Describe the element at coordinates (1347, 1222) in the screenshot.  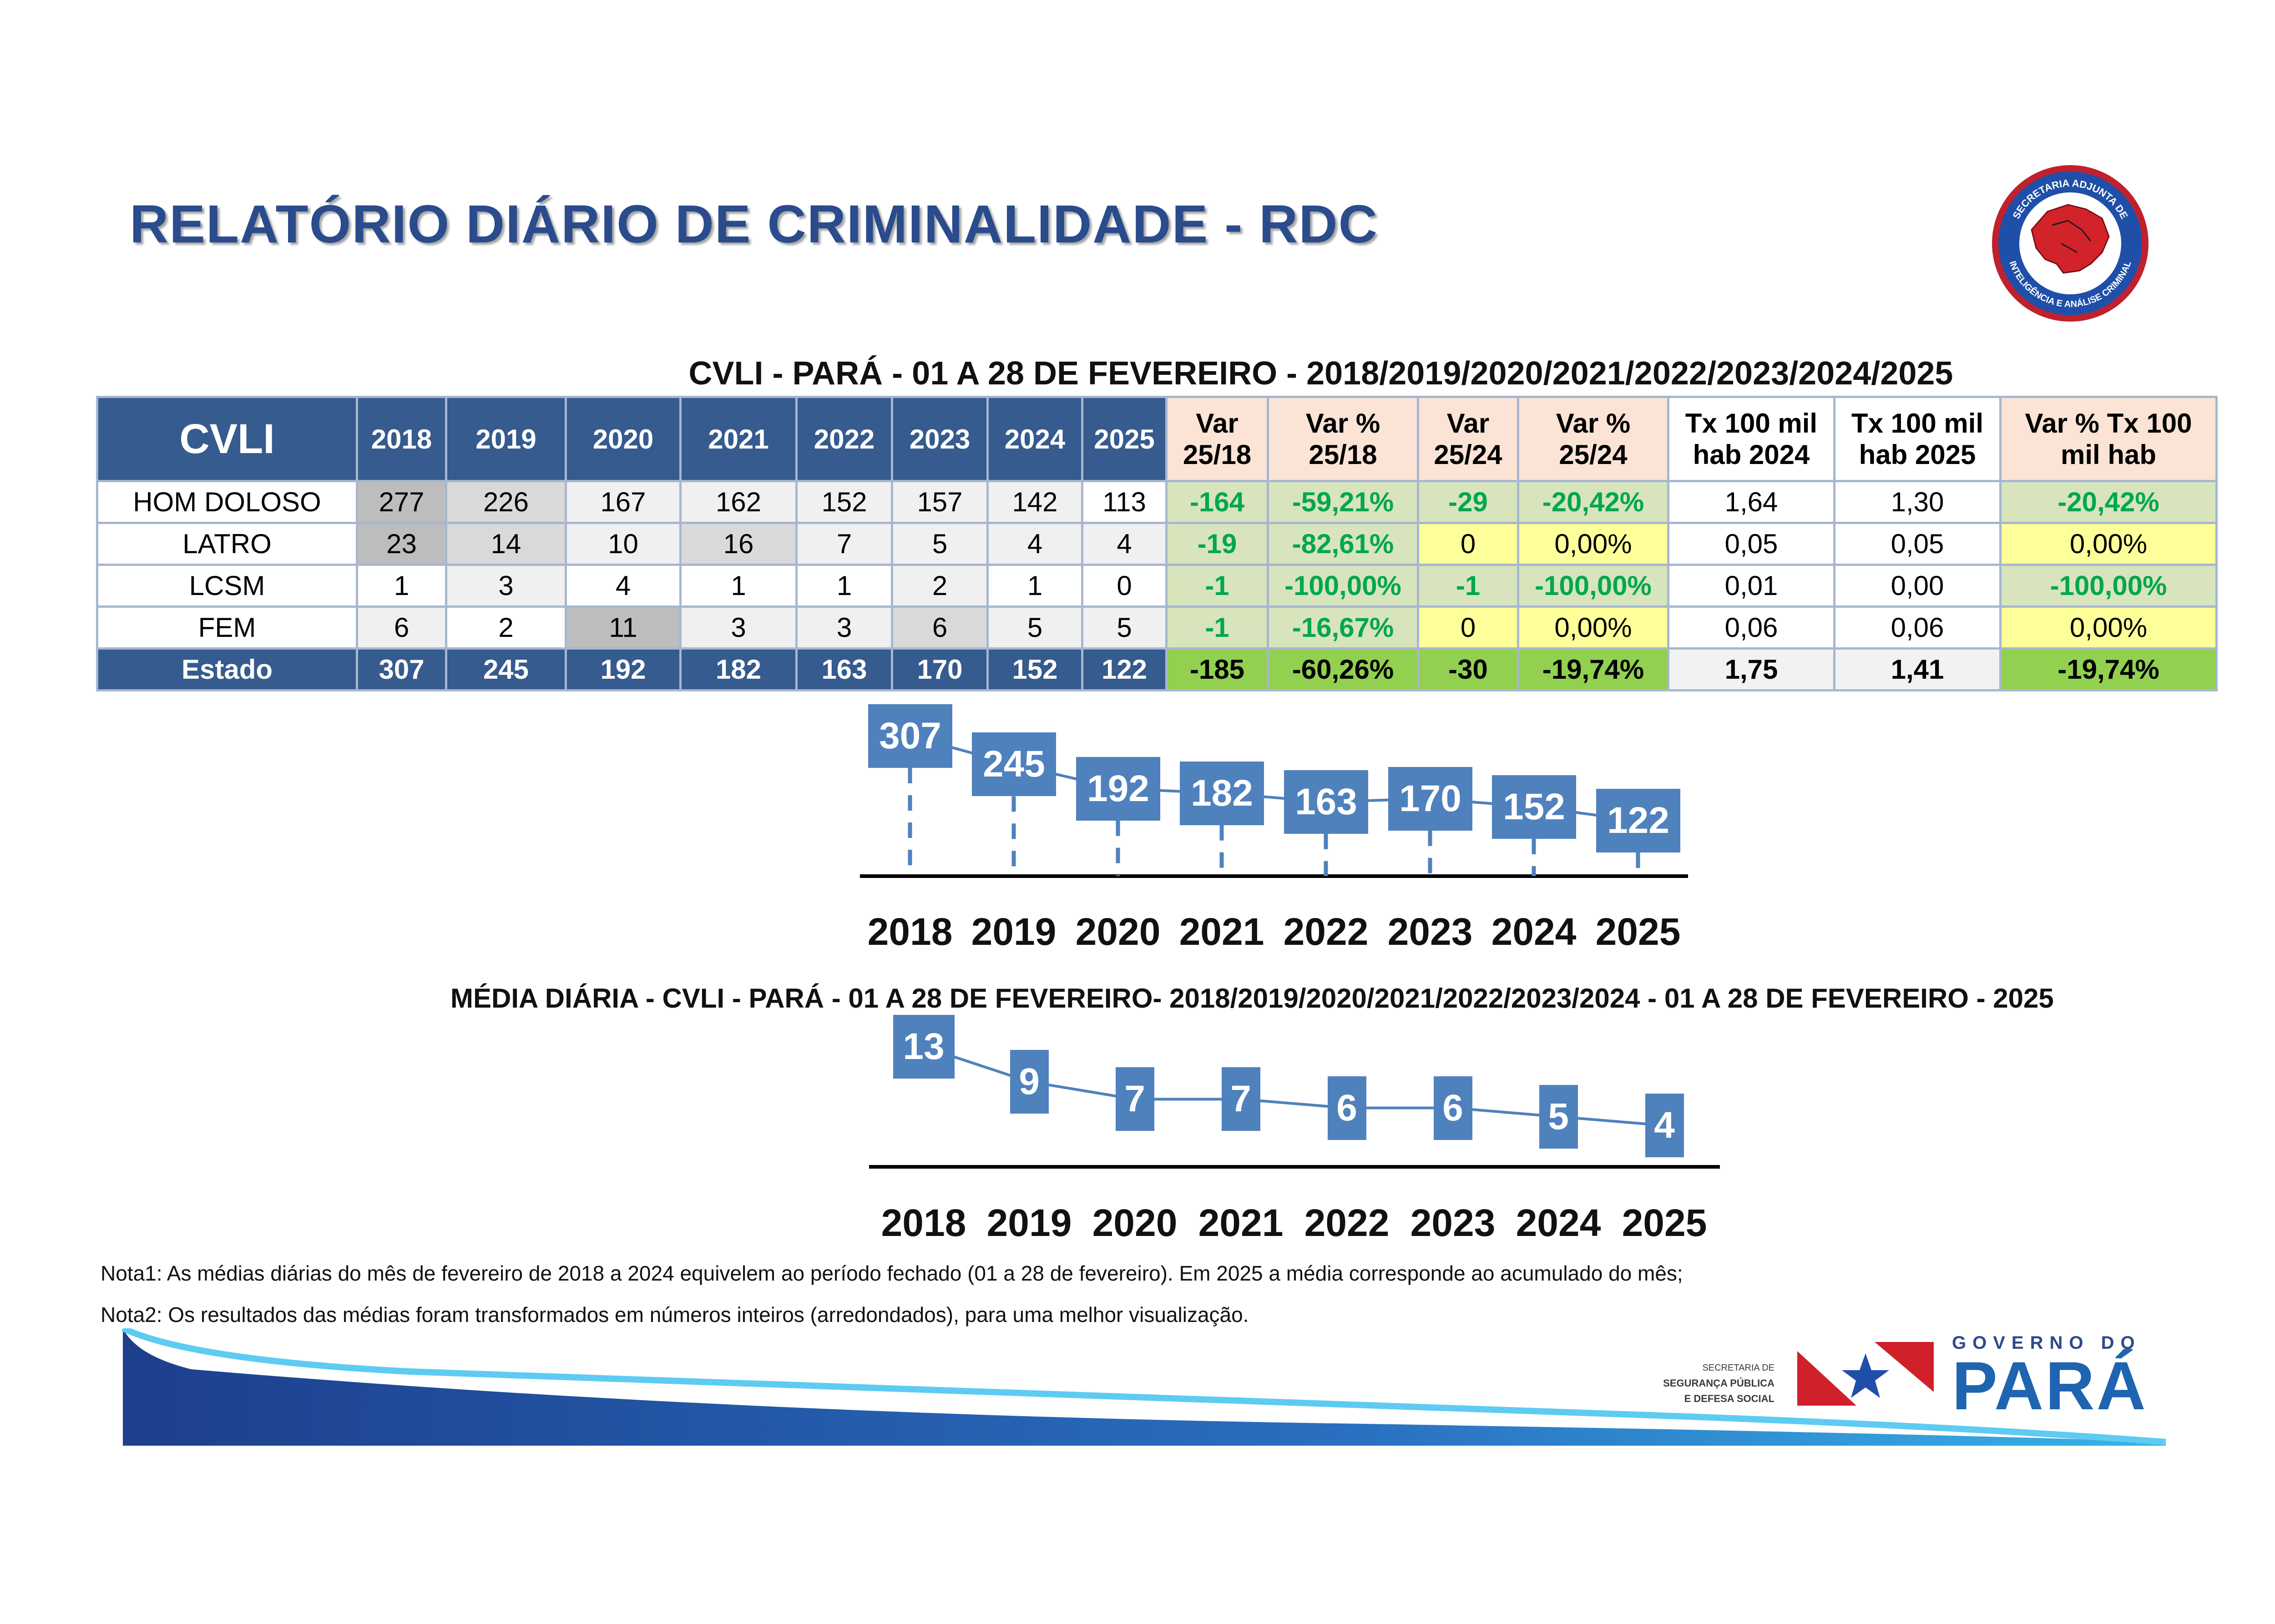
I see `x-tick-label: 2022` at that location.